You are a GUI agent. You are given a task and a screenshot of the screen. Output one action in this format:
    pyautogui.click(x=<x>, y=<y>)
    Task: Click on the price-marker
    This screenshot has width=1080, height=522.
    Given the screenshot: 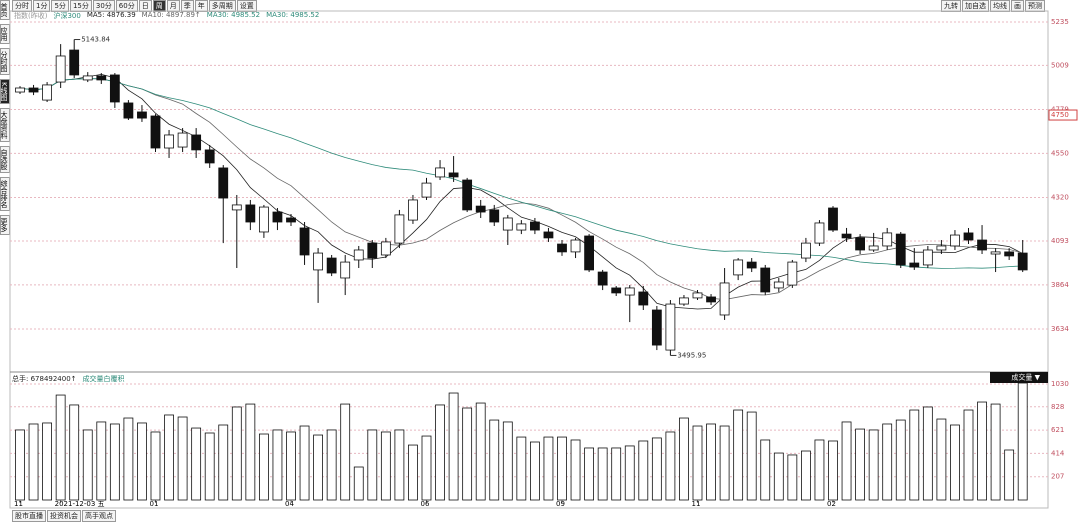 What is the action you would take?
    pyautogui.click(x=1063, y=115)
    